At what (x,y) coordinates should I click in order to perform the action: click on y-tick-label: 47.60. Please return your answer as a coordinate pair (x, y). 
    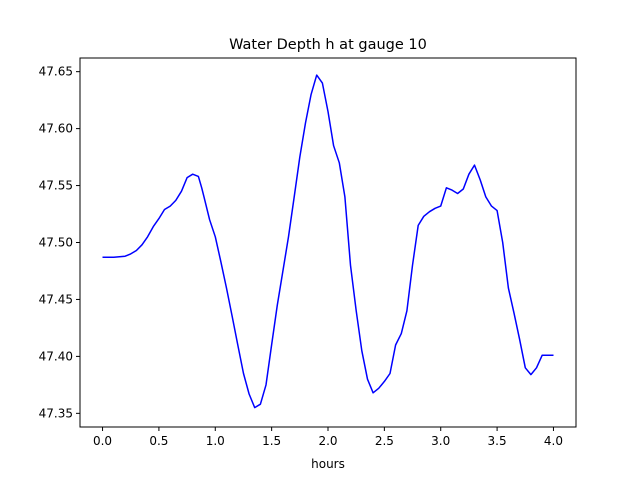
    Looking at the image, I should click on (56, 129).